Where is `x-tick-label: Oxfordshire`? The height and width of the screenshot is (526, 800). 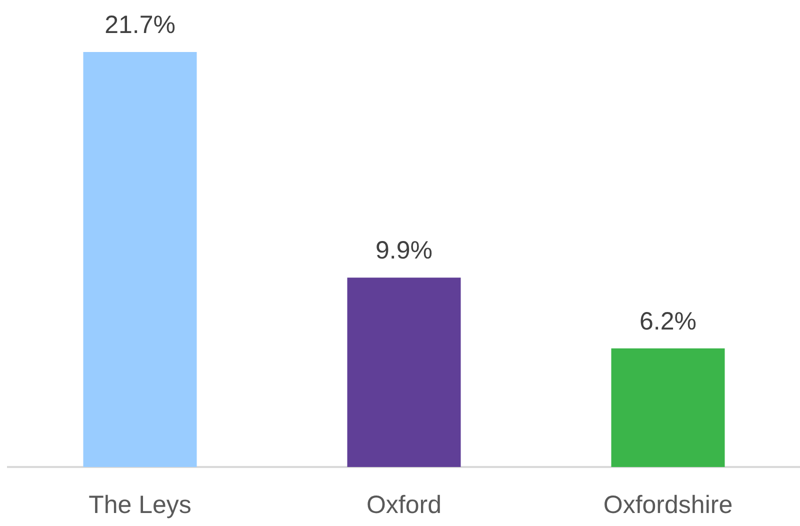
x-tick-label: Oxfordshire is located at coordinates (668, 504).